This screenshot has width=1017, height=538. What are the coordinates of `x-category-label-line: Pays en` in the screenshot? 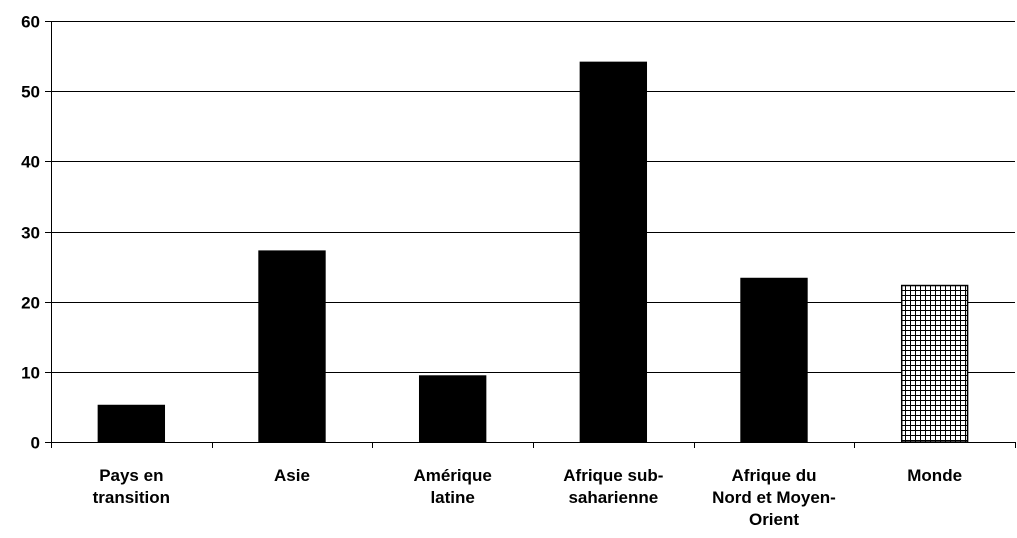 It's located at (131, 475).